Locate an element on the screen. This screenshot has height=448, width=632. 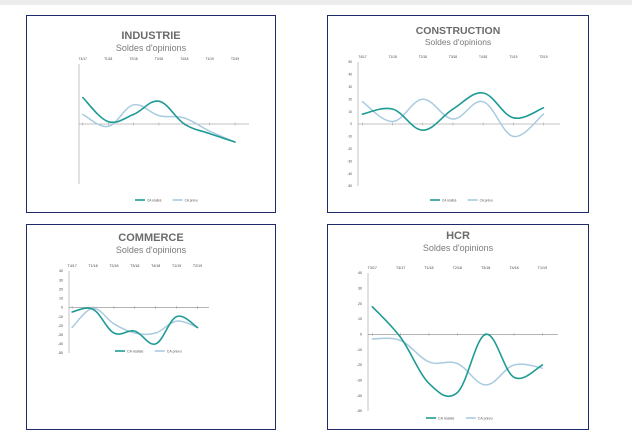
chart-title: COMMERCE is located at coordinates (150, 238).